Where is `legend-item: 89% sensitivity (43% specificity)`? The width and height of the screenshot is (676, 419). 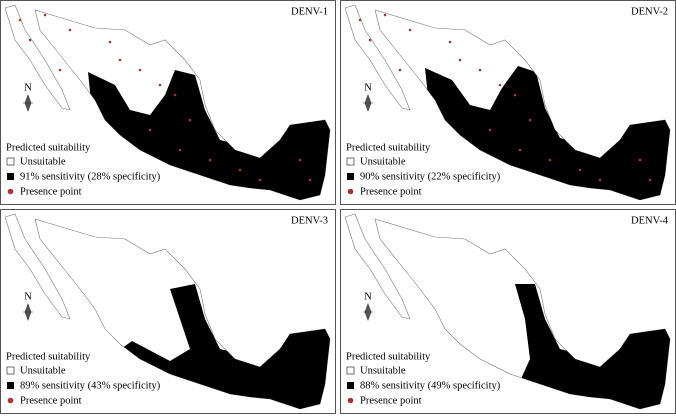 legend-item: 89% sensitivity (43% specificity) is located at coordinates (90, 385).